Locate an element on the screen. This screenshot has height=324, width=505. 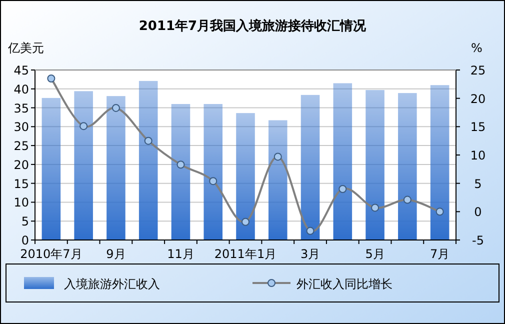
y-axis-title: 亿美元 is located at coordinates (25, 48).